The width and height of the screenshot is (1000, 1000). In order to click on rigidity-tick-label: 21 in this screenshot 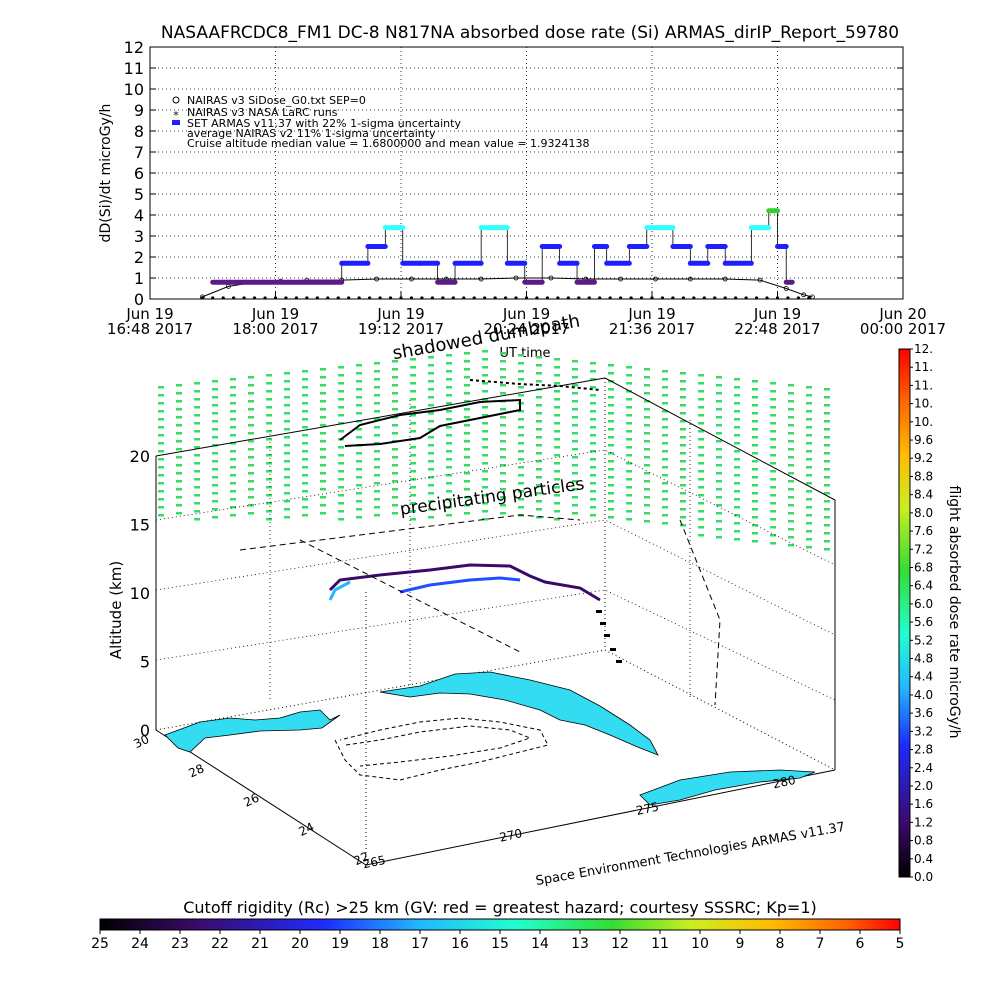, I will do `click(260, 944)`.